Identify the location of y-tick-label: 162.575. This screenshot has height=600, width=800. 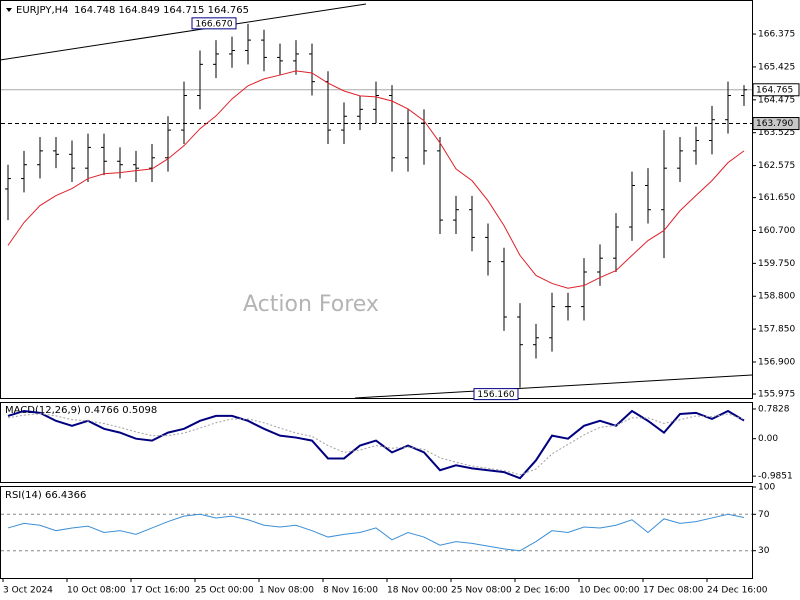
(776, 166).